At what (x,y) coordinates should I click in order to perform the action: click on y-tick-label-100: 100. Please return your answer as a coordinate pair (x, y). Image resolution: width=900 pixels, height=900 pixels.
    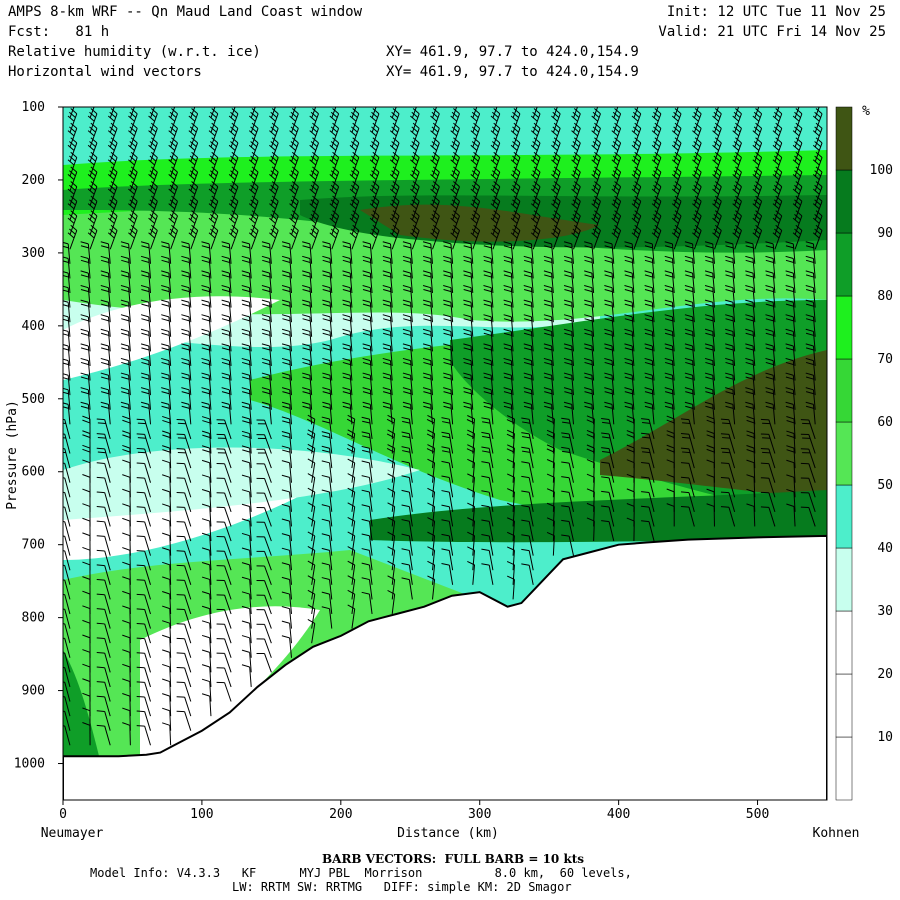
    Looking at the image, I should click on (33, 107).